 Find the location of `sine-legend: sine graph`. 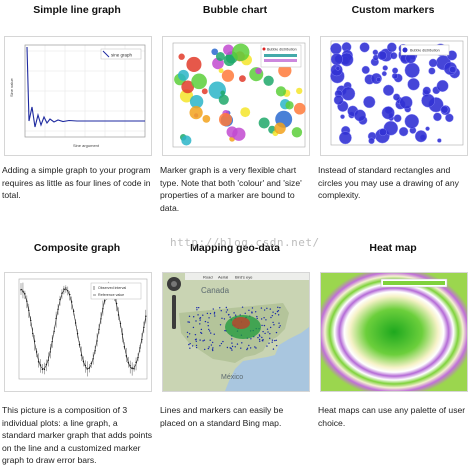

sine-legend: sine graph is located at coordinates (121, 54).